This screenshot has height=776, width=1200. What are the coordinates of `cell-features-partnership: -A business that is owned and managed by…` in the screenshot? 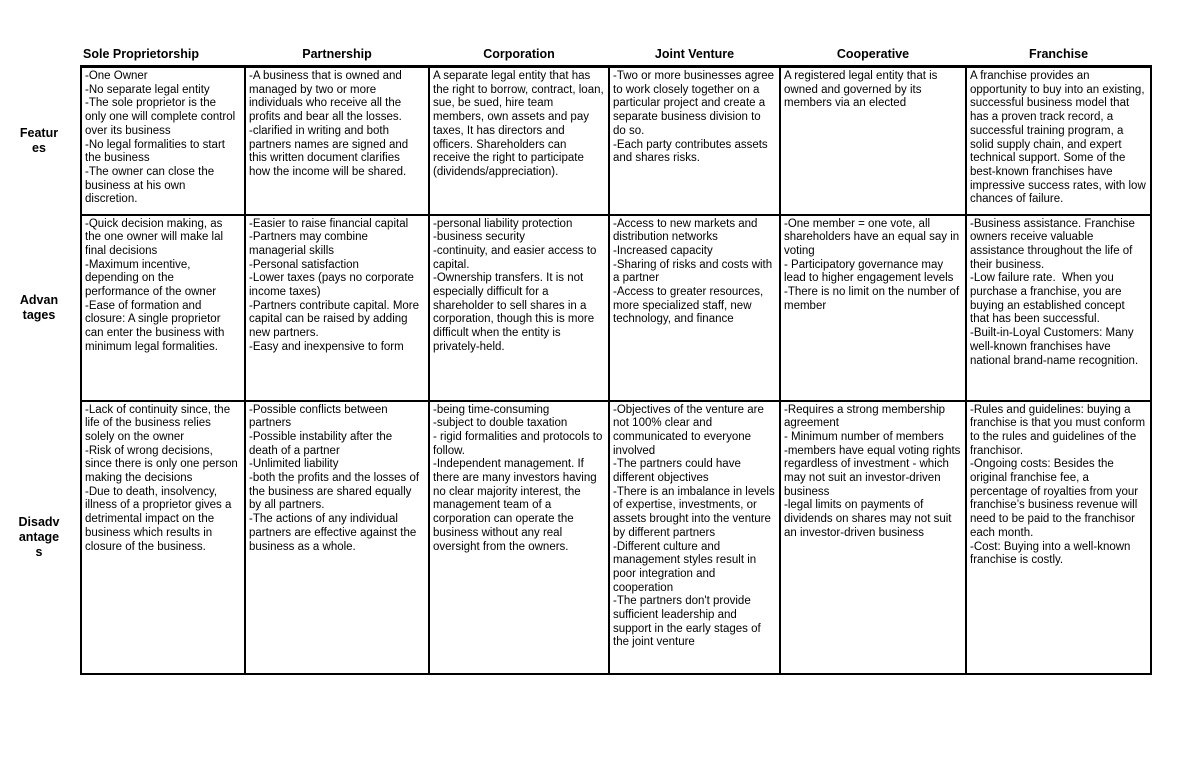 It's located at (337, 140).